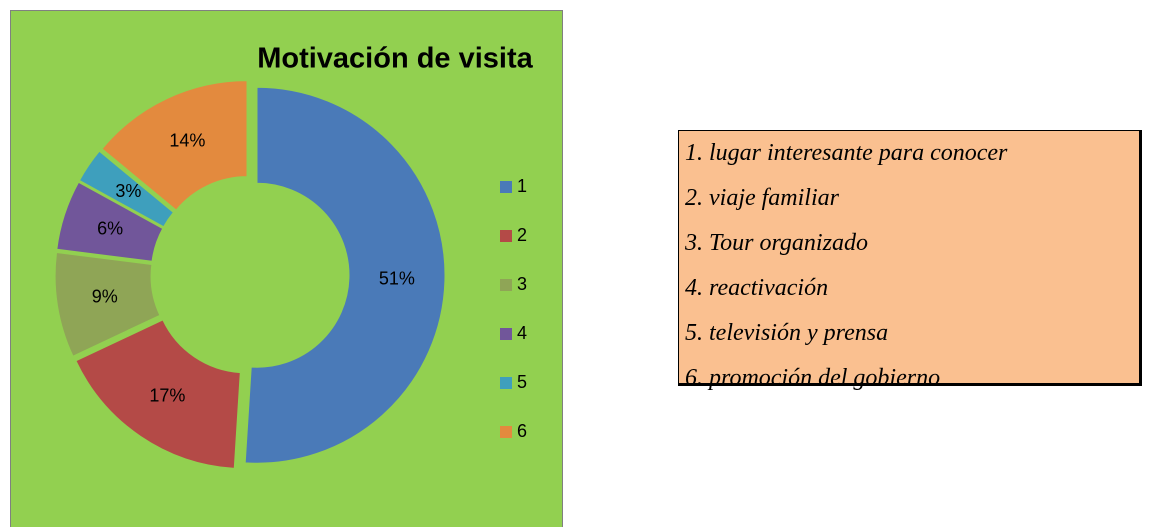  What do you see at coordinates (187, 141) in the screenshot?
I see `data-label: 14%` at bounding box center [187, 141].